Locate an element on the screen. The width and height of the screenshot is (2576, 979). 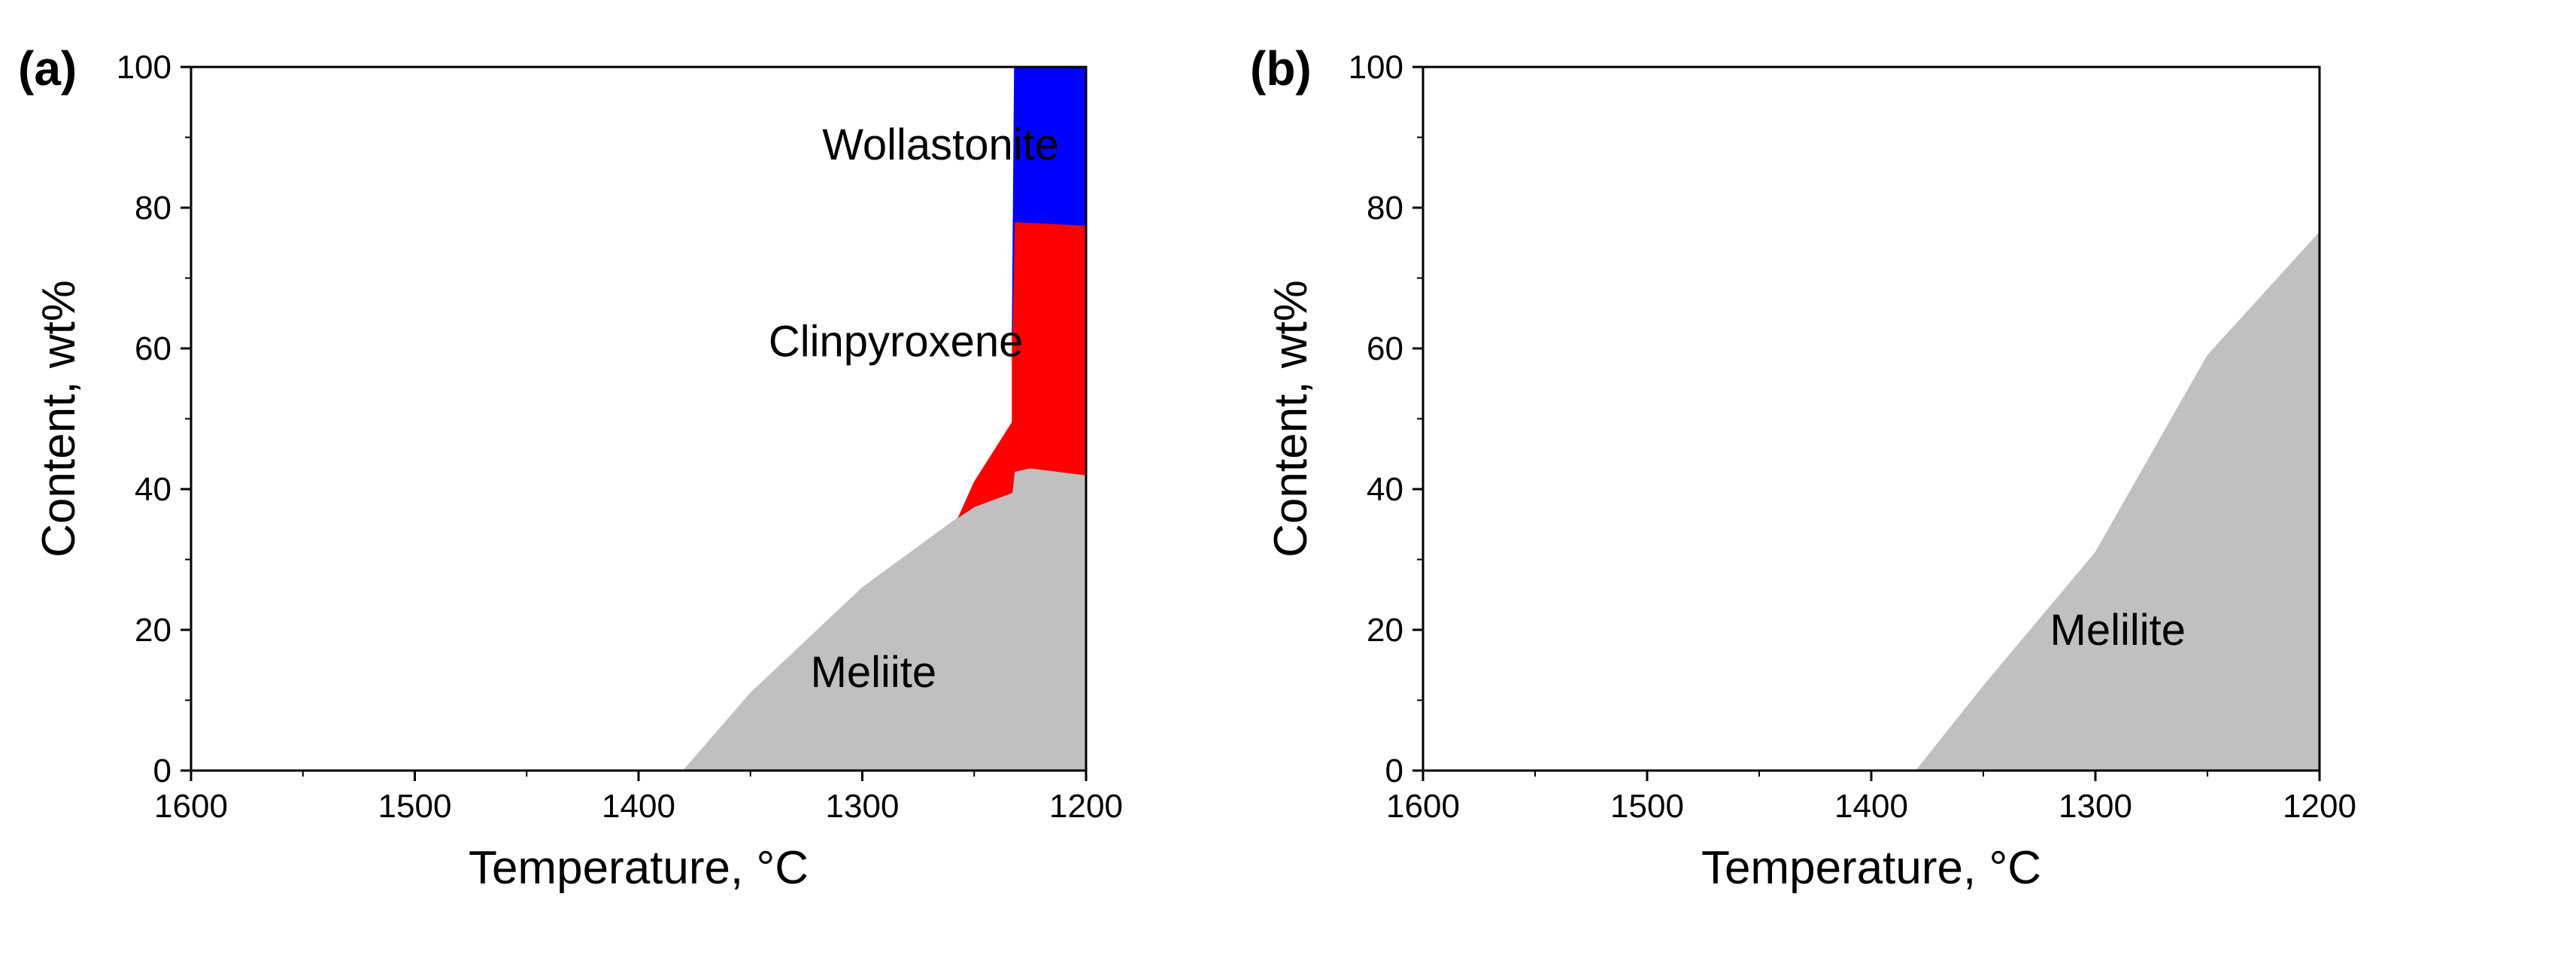
area-meliite is located at coordinates (884, 619).